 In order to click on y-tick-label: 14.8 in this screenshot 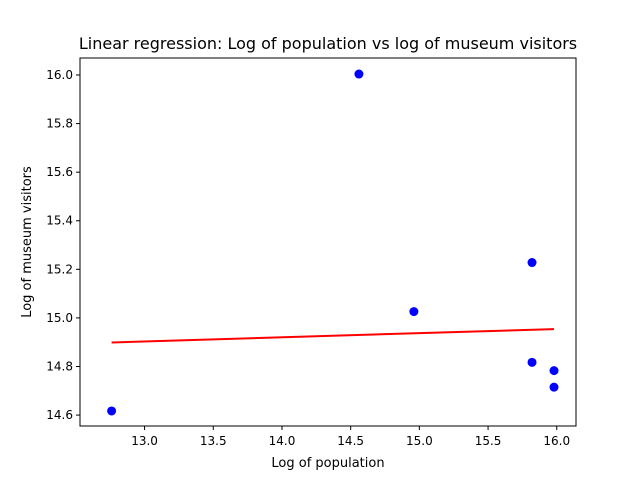, I will do `click(59, 366)`.